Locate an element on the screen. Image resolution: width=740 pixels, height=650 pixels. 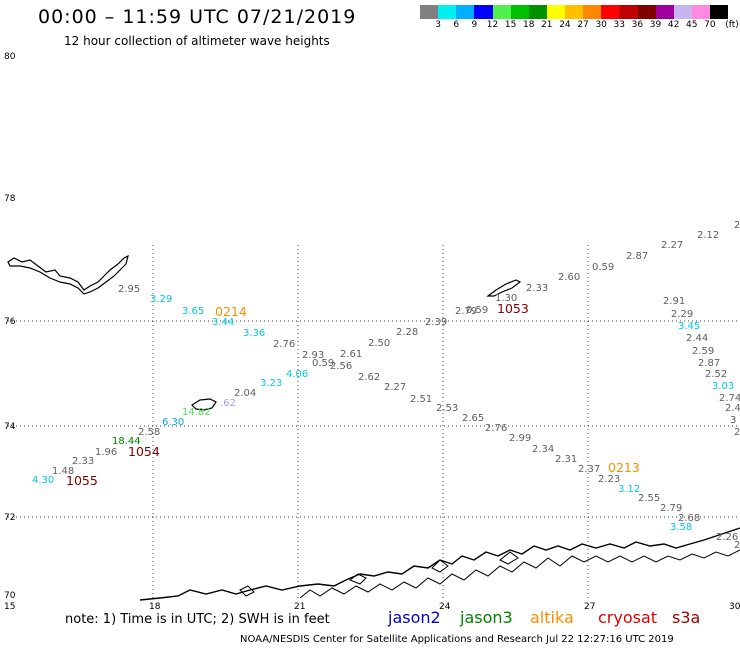
swh-value: 14.82 is located at coordinates (196, 412).